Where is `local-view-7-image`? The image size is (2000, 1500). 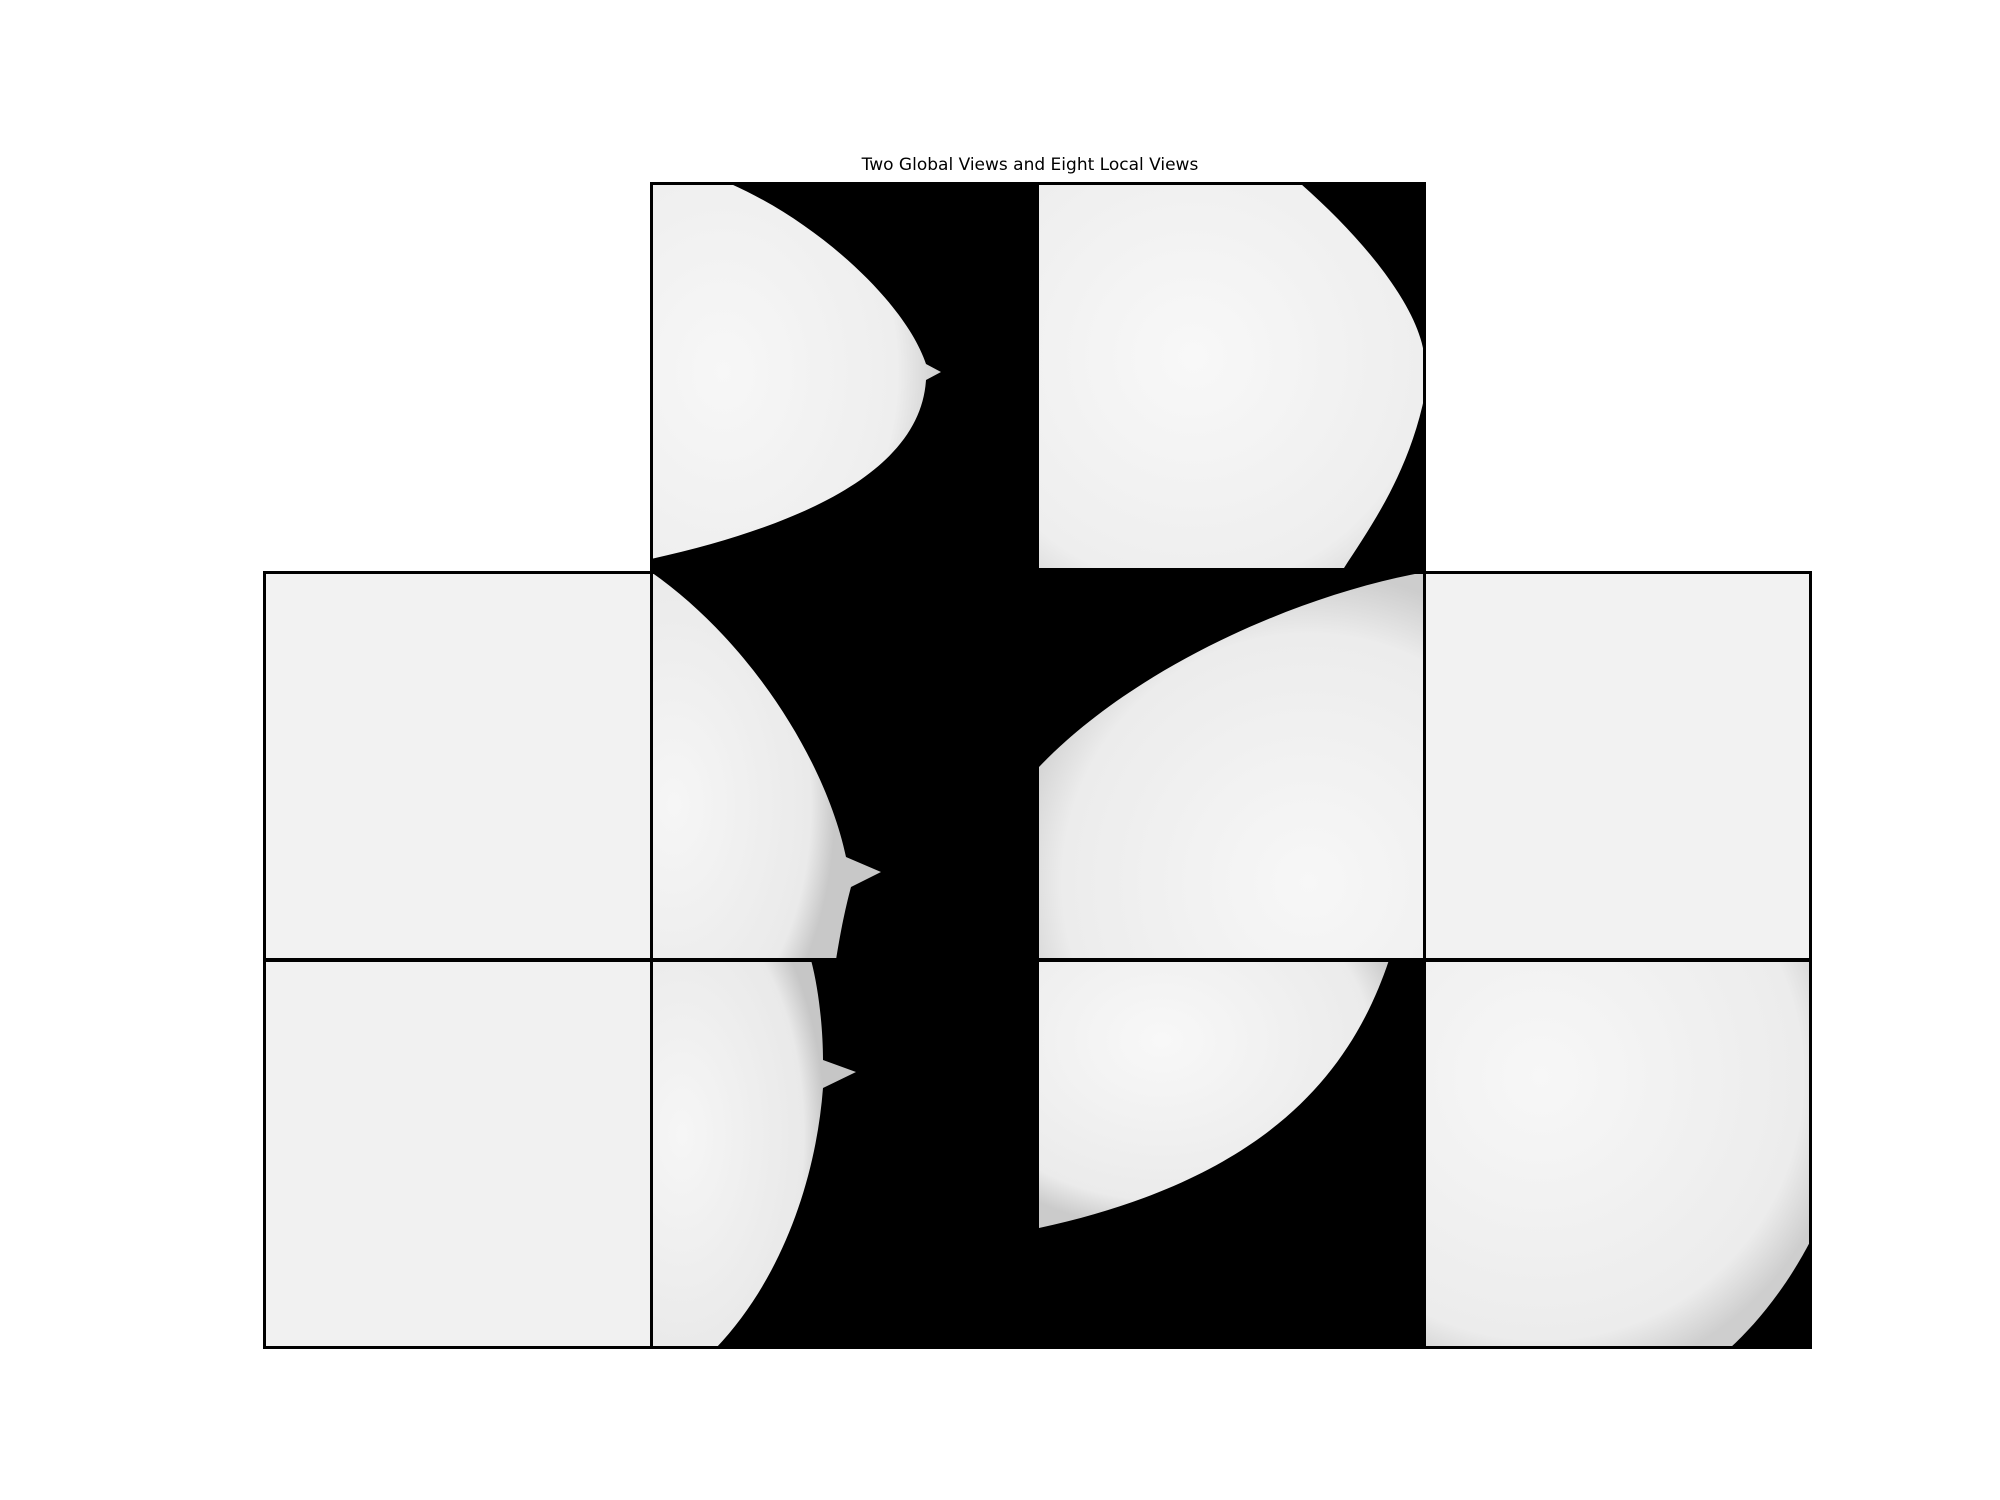 local-view-7-image is located at coordinates (1214, 1094).